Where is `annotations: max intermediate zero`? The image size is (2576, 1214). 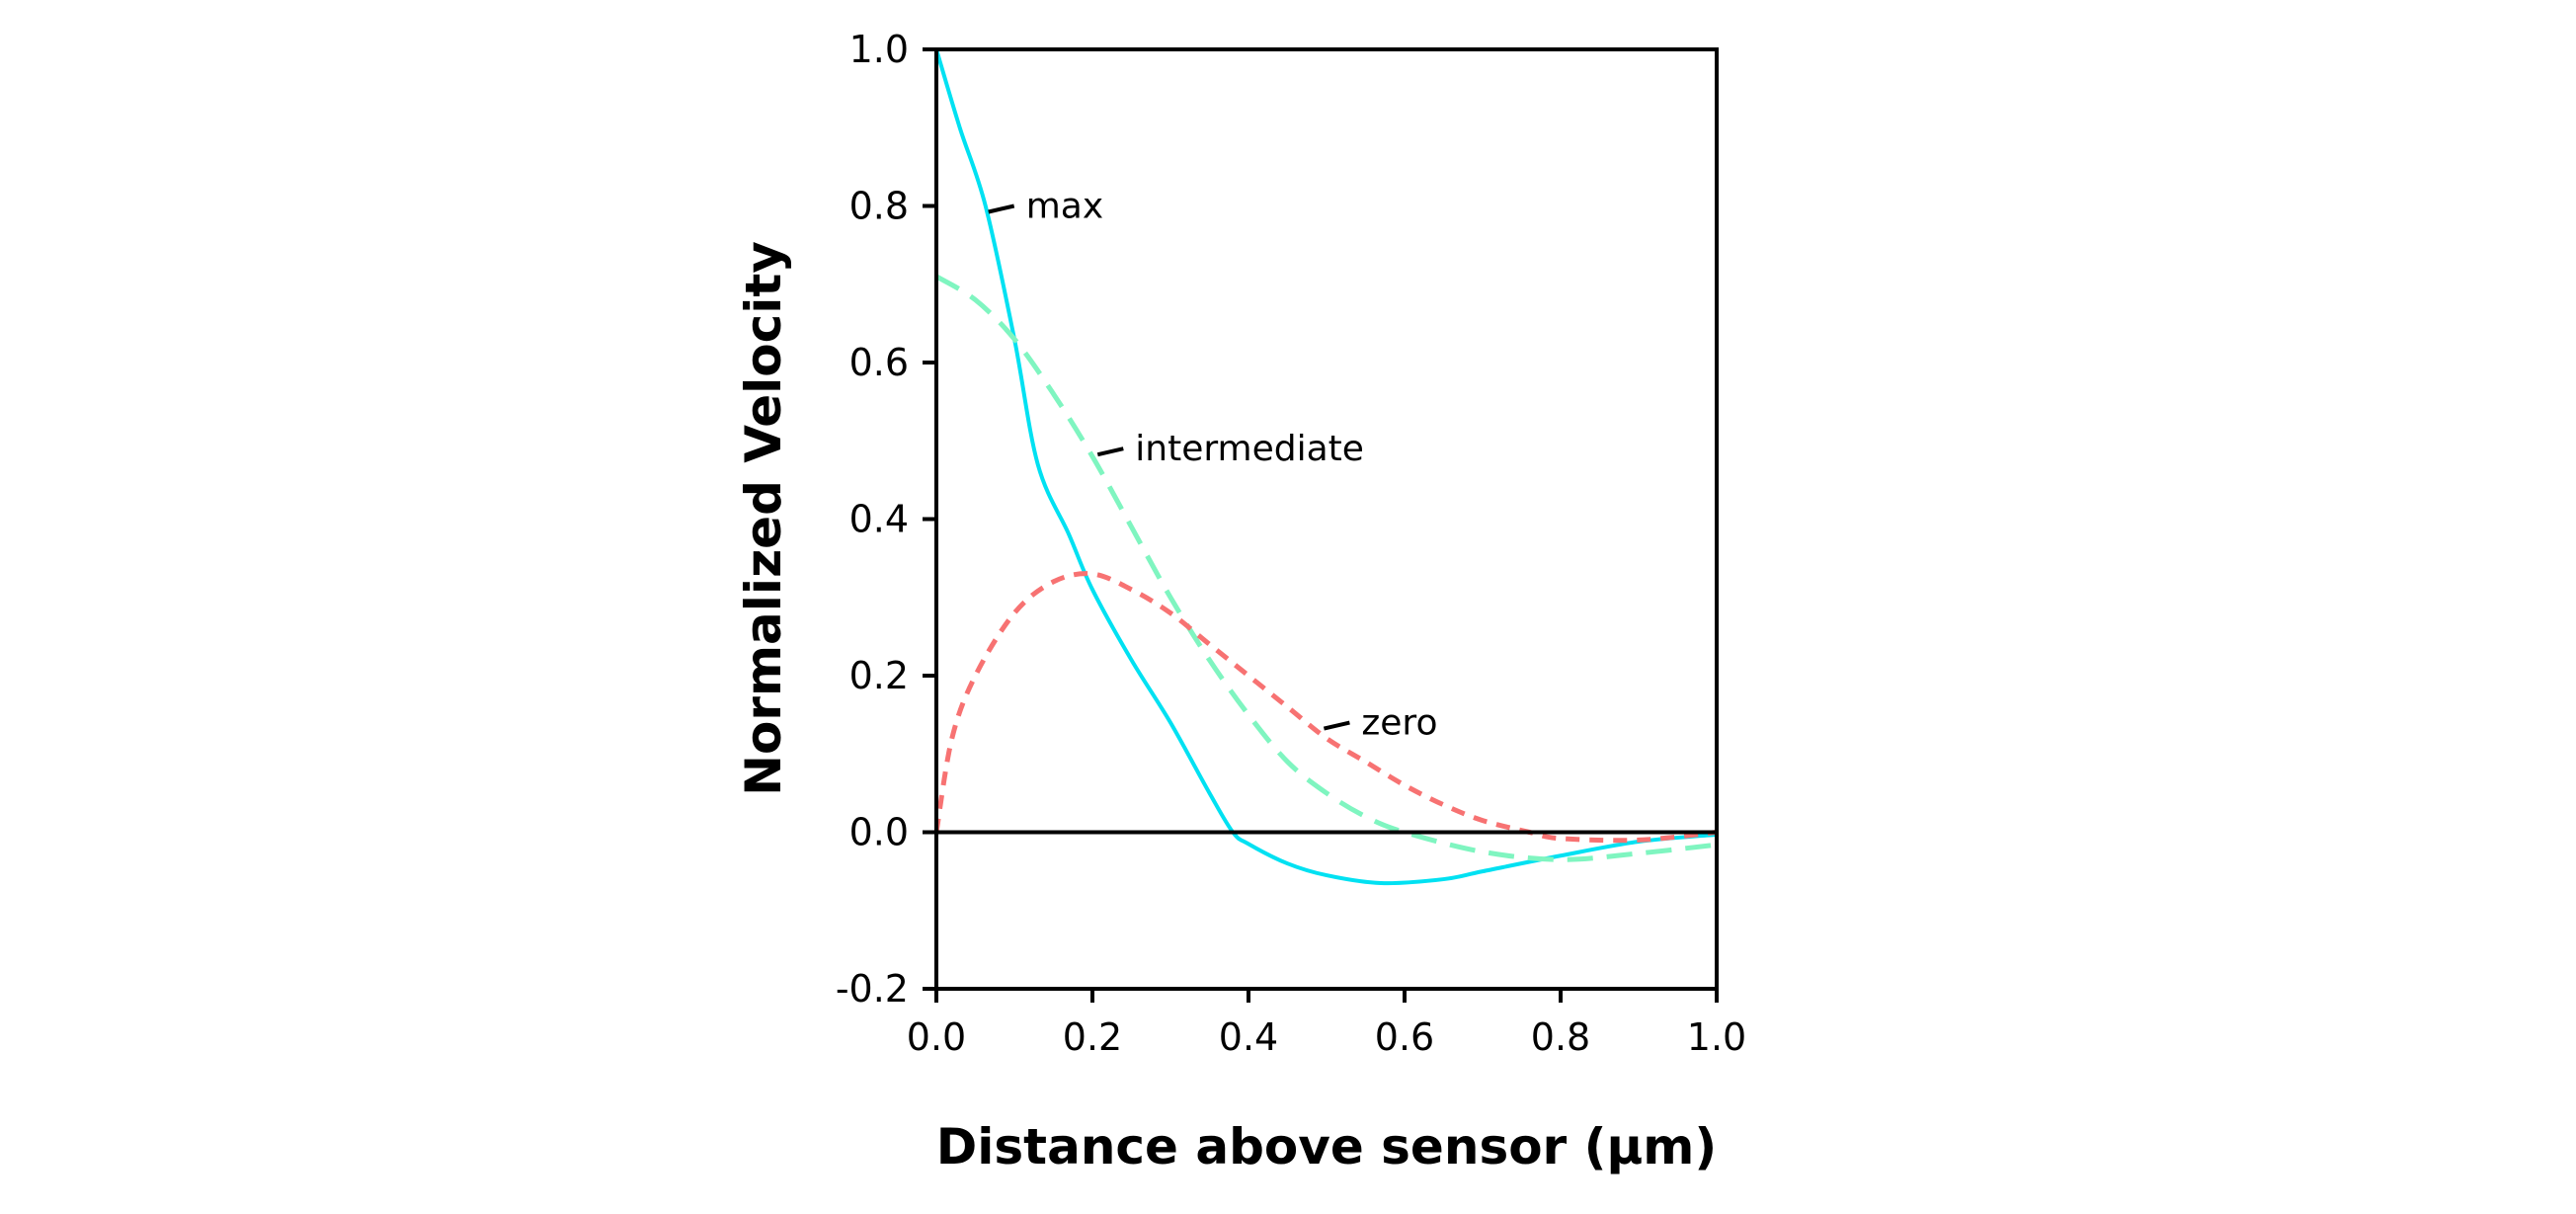
annotations: max intermediate zero is located at coordinates (1212, 465).